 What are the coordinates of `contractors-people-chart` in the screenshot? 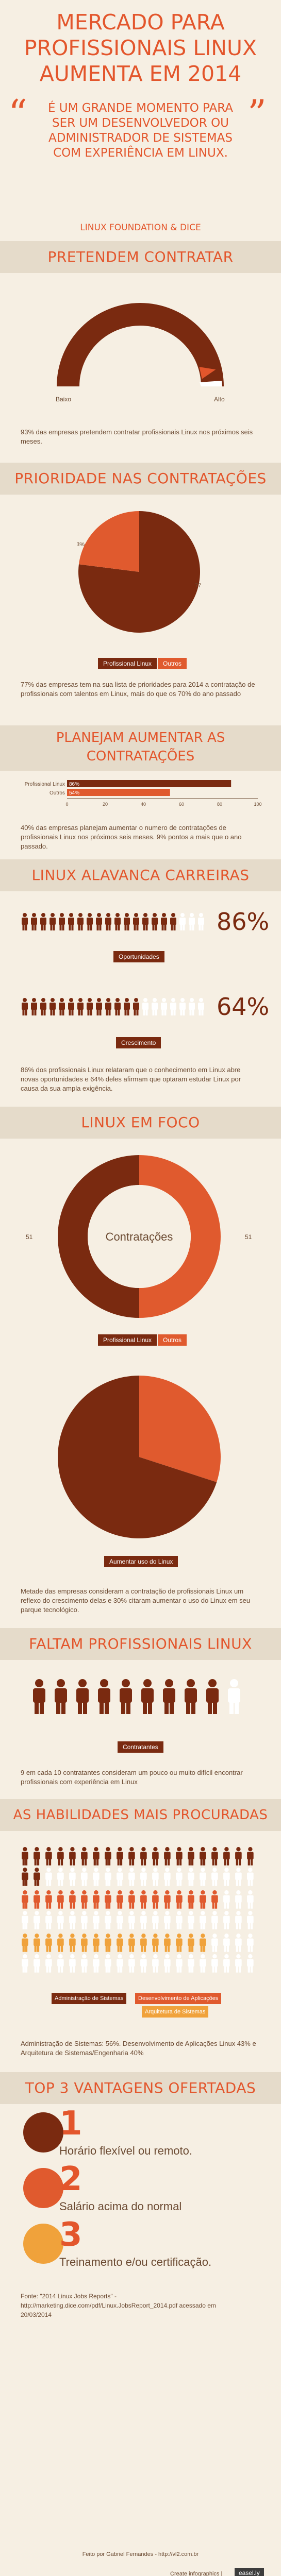 It's located at (136, 1697).